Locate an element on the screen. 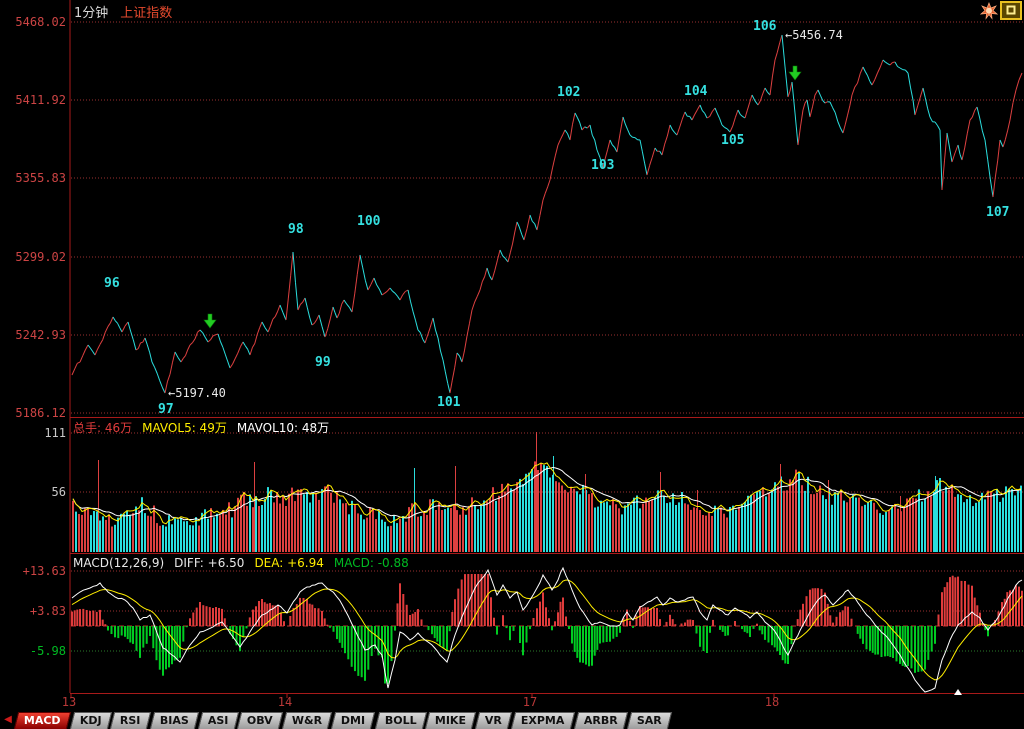 This screenshot has height=729, width=1024. tab-arbr: ARBR is located at coordinates (600, 720).